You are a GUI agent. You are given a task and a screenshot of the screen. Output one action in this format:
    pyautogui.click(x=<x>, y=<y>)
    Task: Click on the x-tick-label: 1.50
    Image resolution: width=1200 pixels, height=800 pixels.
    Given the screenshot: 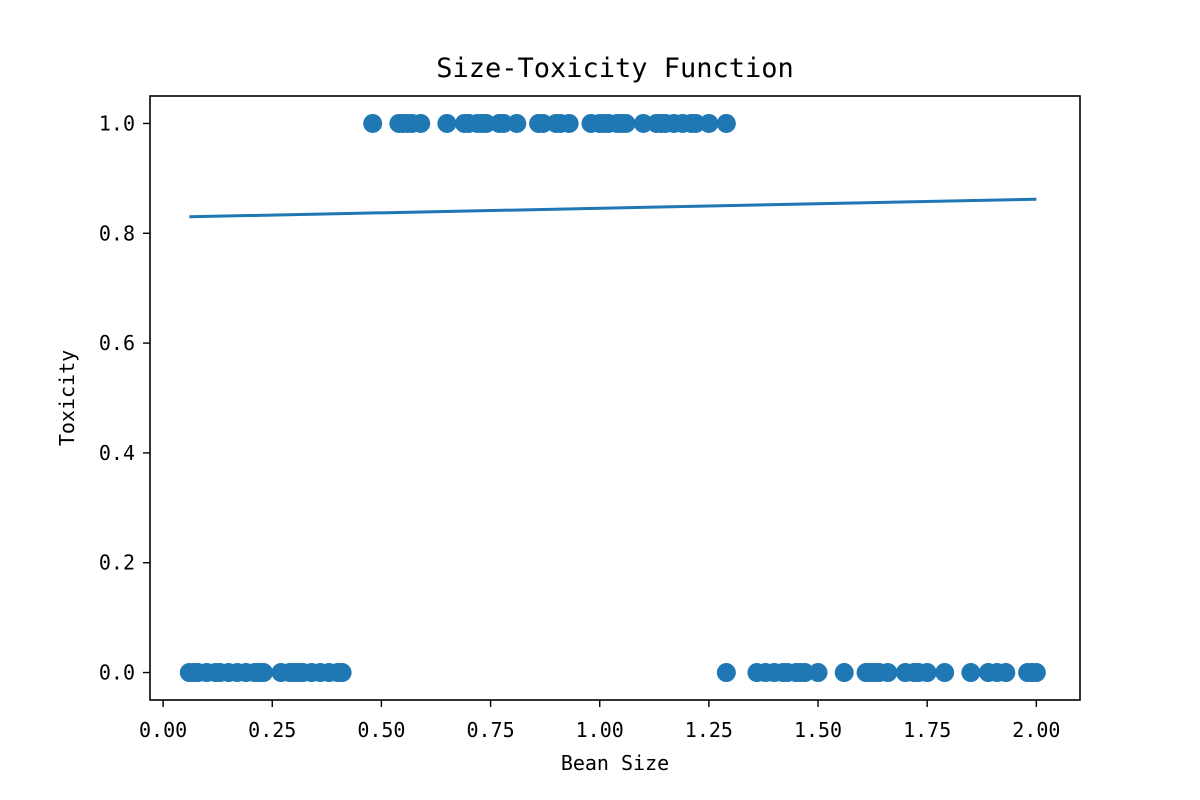 What is the action you would take?
    pyautogui.click(x=818, y=730)
    